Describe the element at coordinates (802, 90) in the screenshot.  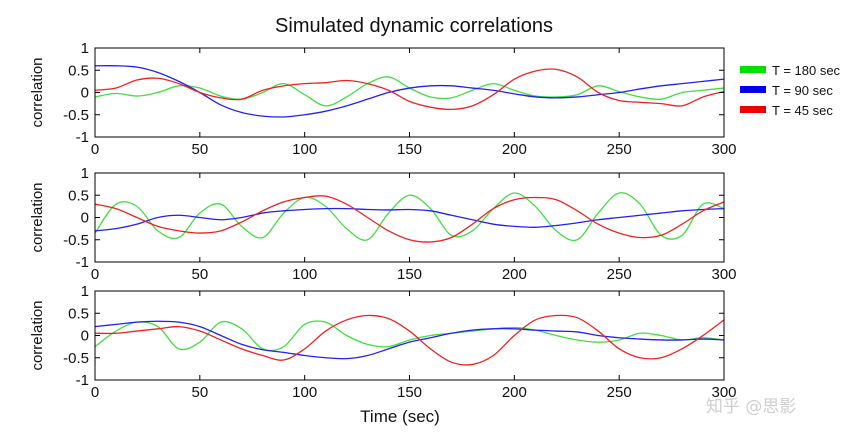
I see `legend-label-2: T = 90 sec` at that location.